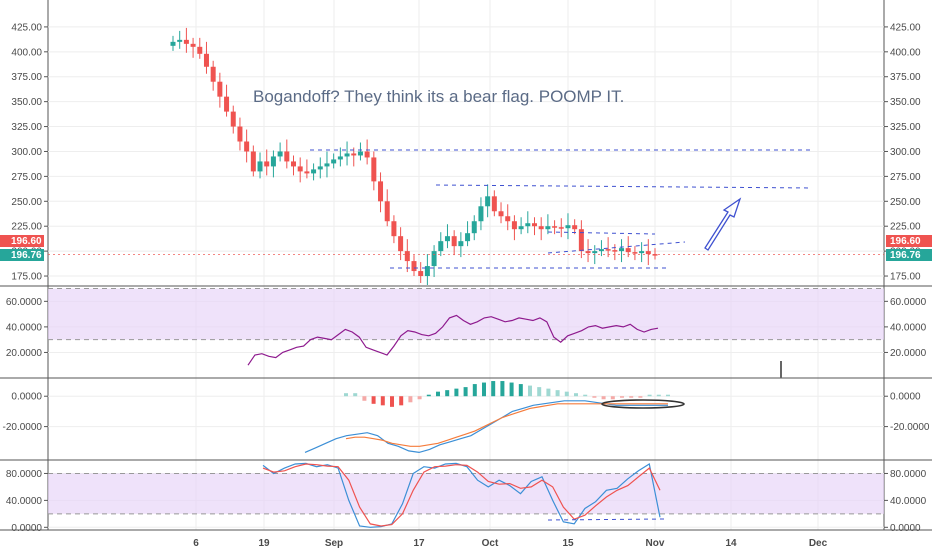 This screenshot has height=555, width=932. Describe the element at coordinates (905, 397) in the screenshot. I see `y-tick-label-right: 0.0000` at that location.